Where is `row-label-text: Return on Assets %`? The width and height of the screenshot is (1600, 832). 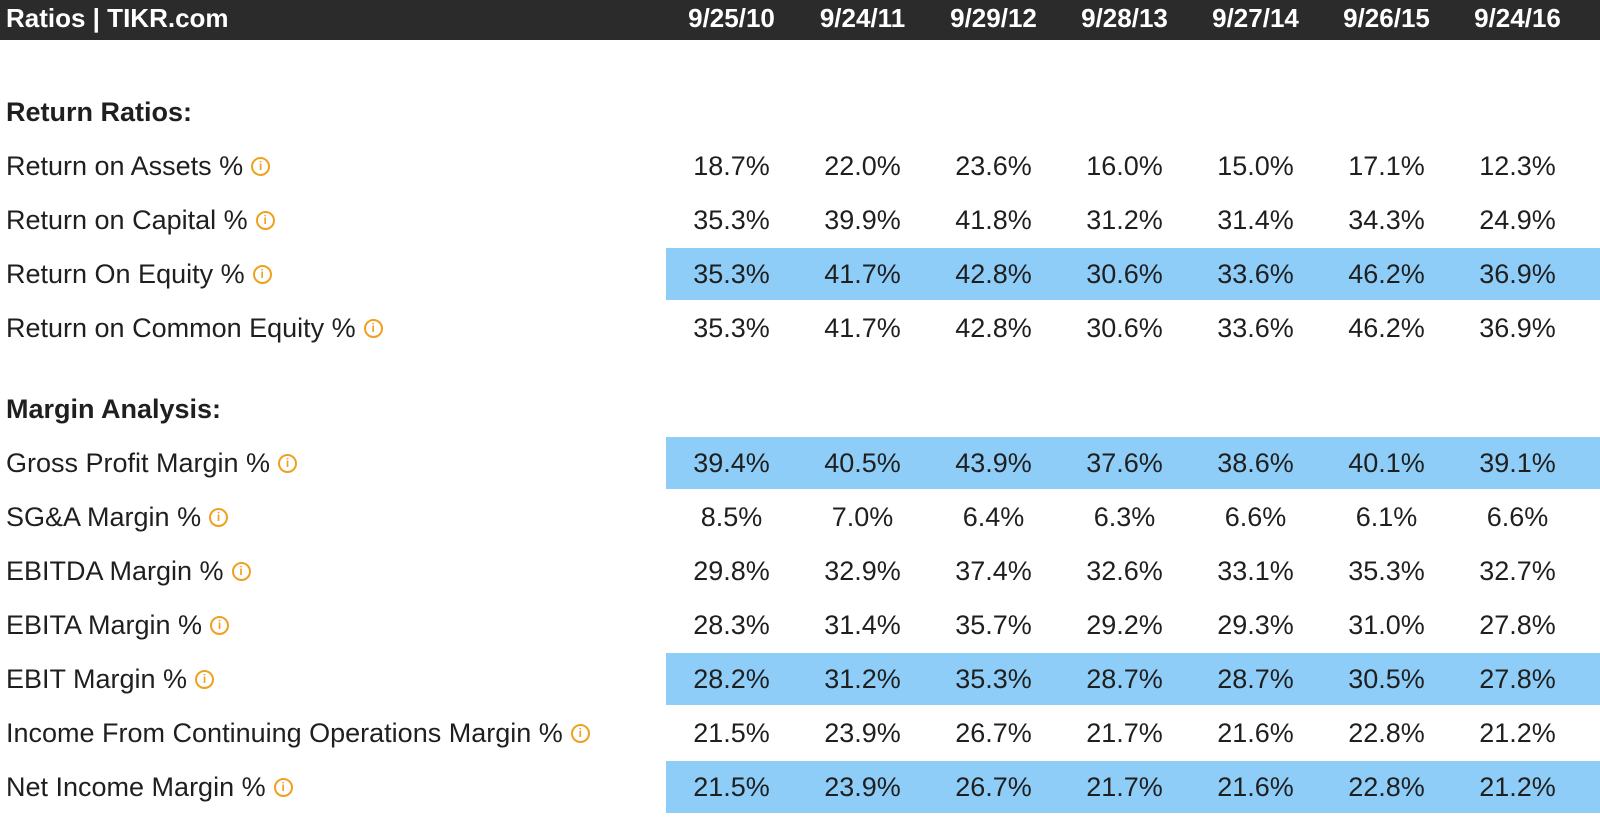 row-label-text: Return on Assets % is located at coordinates (125, 166).